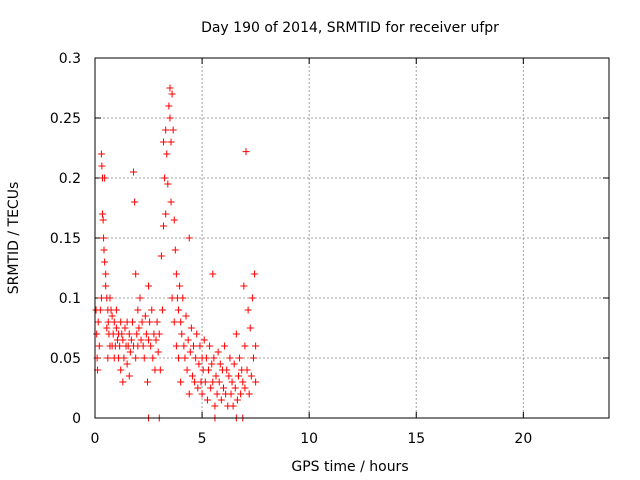  What do you see at coordinates (70, 179) in the screenshot?
I see `y-tick-label: 0.2` at bounding box center [70, 179].